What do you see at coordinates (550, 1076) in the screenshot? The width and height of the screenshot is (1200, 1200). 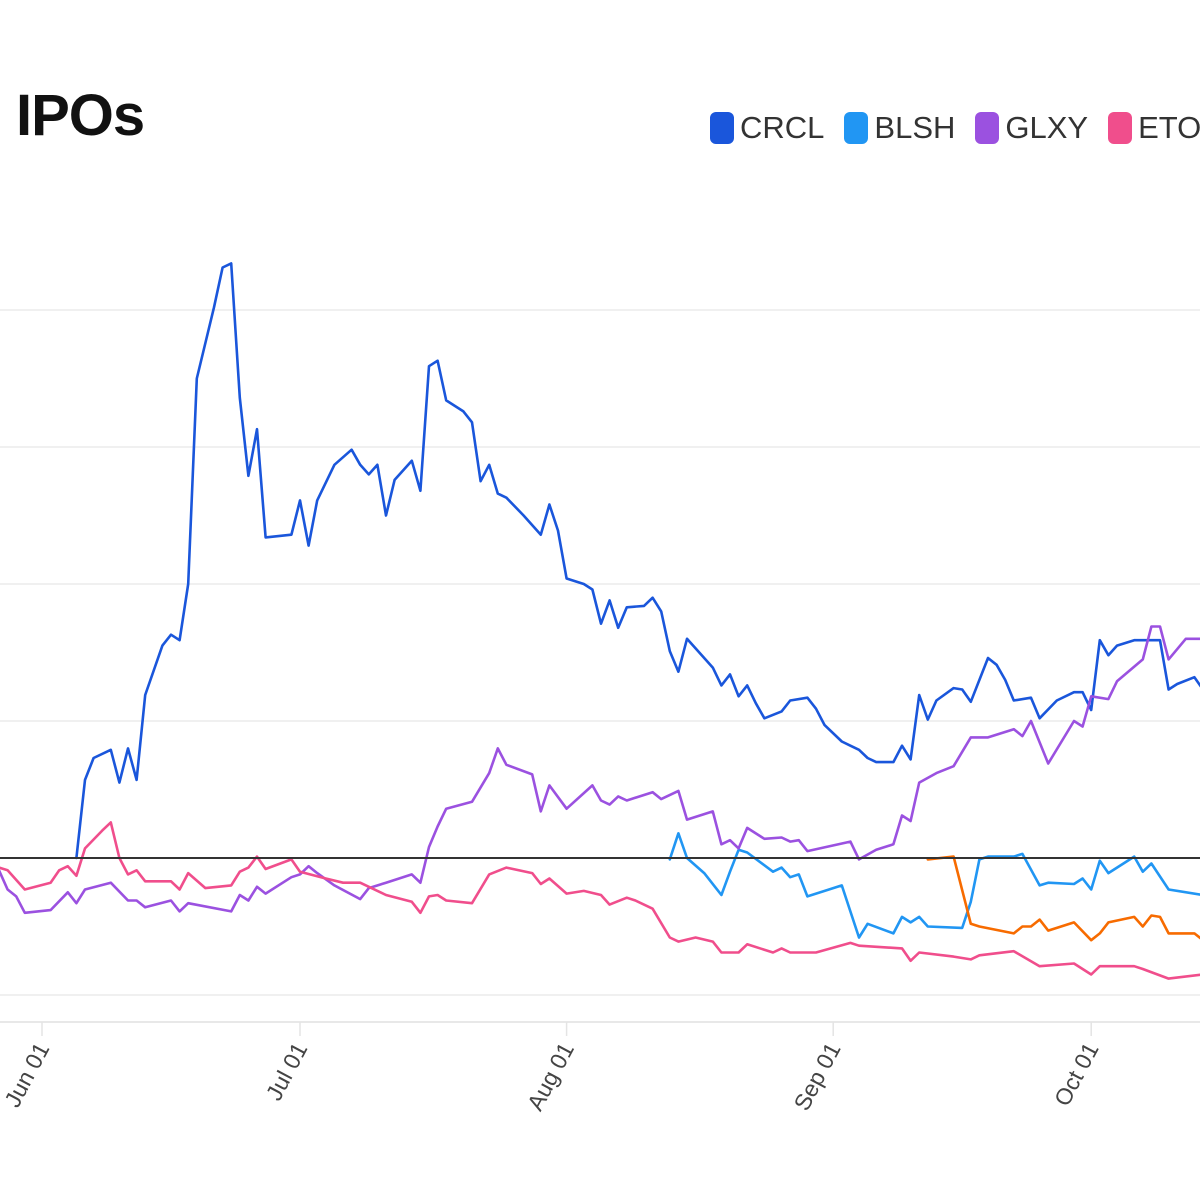 I see `x-tick-label: Aug 01` at bounding box center [550, 1076].